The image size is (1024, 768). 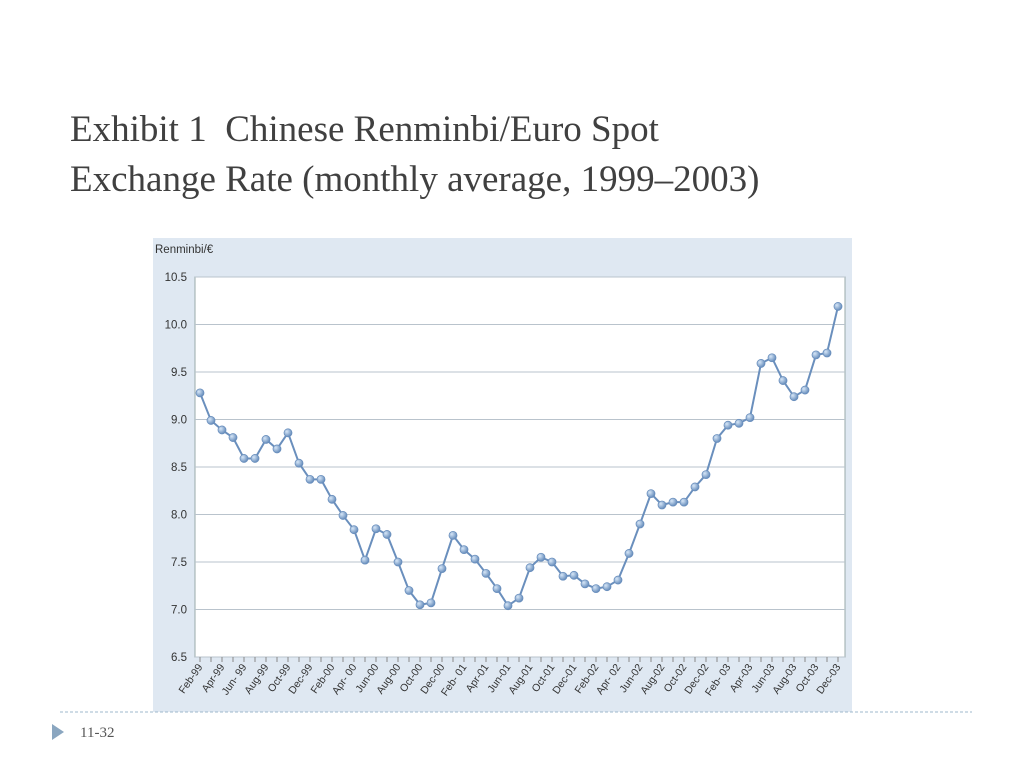 I want to click on y-tick-label: 7.0, so click(x=179, y=611).